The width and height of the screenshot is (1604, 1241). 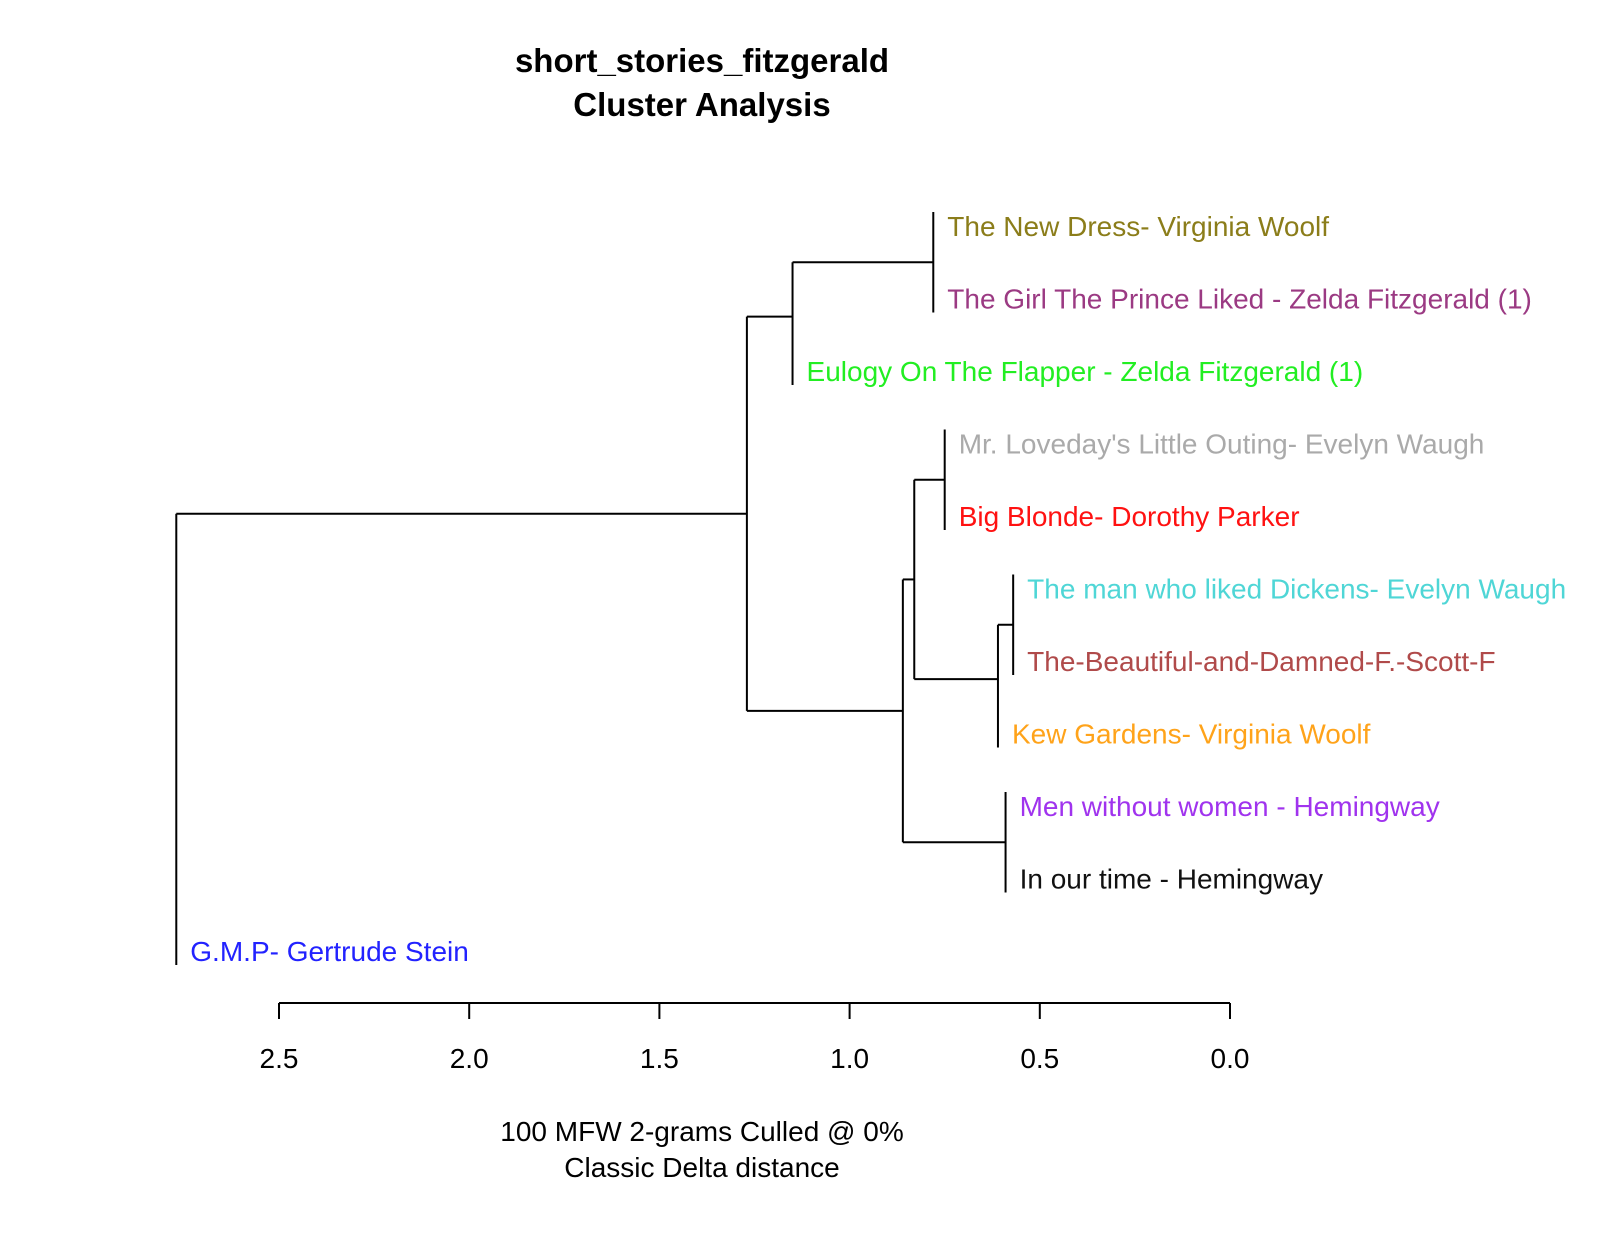 I want to click on x-axis-label-line-1: 100 MFW 2-grams Culled @ 0%, so click(x=701, y=1131).